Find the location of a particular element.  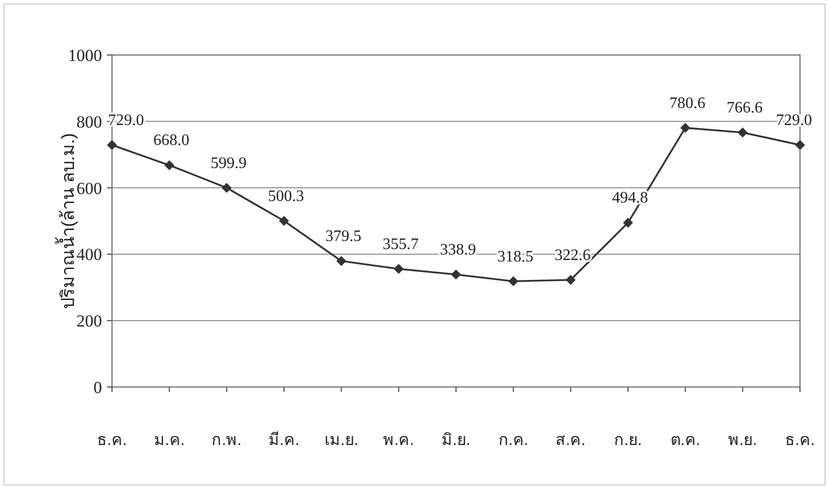

y-tick-label: 800 is located at coordinates (89, 122).